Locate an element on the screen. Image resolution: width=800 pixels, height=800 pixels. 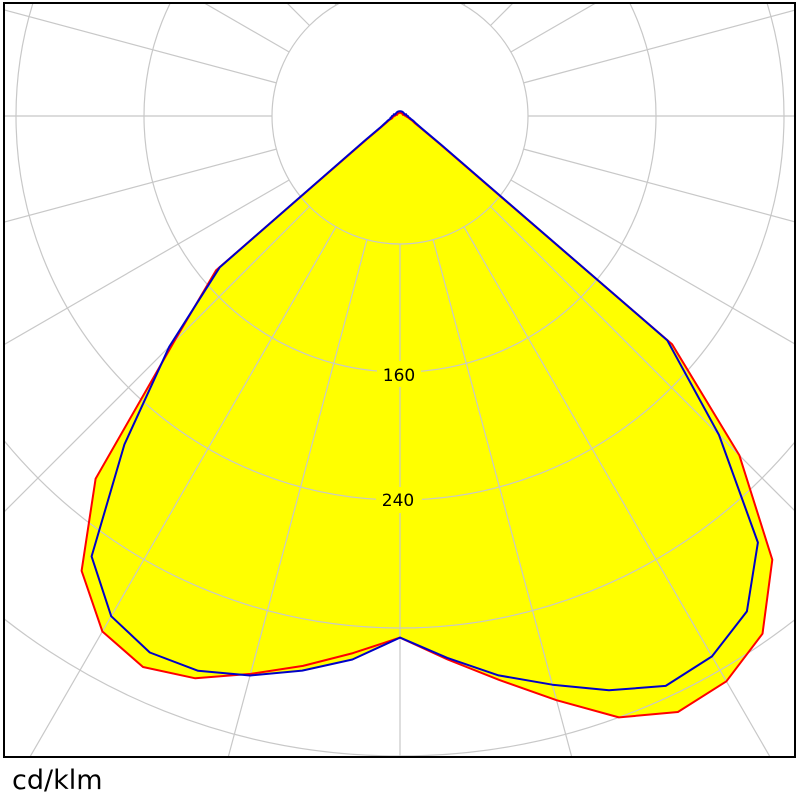
ring-label-240-patch is located at coordinates (399, 500).